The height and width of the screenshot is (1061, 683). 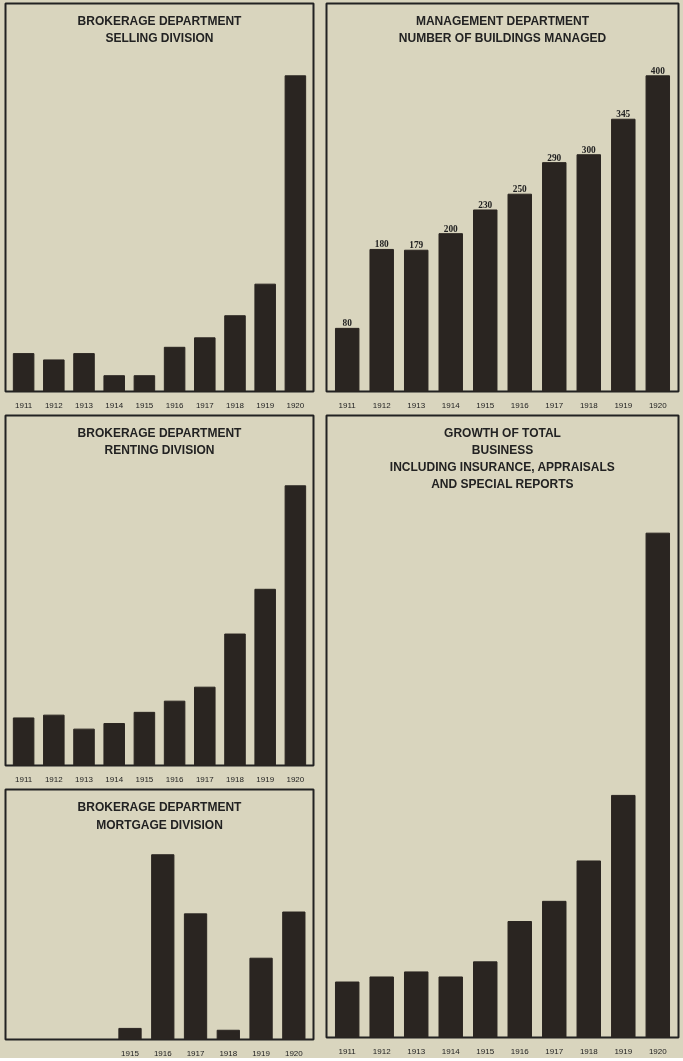 What do you see at coordinates (451, 228) in the screenshot?
I see `data-label: 200` at bounding box center [451, 228].